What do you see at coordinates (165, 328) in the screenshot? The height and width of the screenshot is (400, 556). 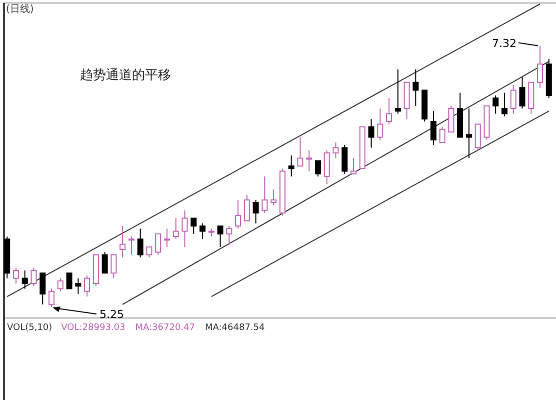 I see `text: MA:36720.47` at bounding box center [165, 328].